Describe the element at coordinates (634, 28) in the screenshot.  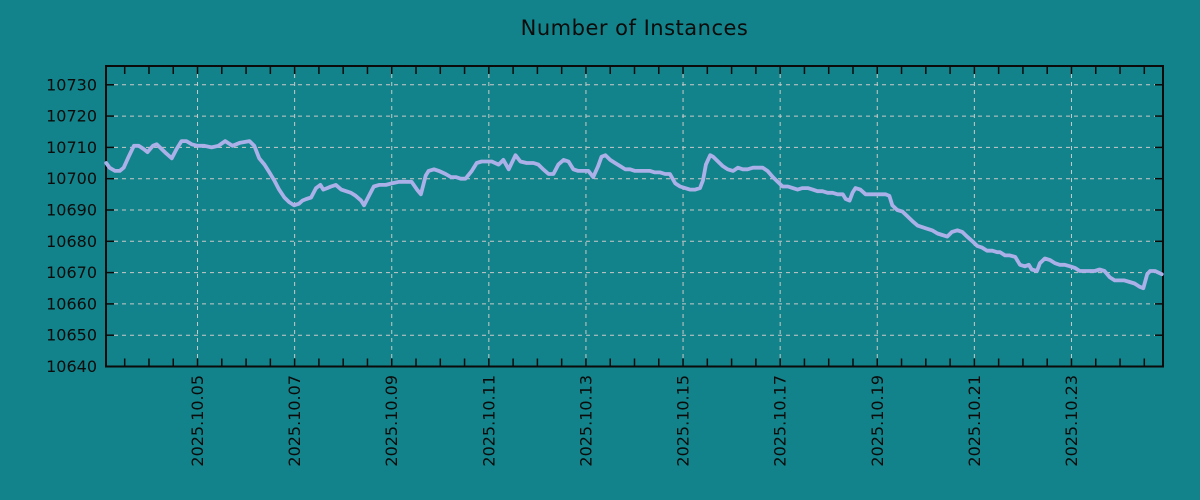
I see `chart-title: Number of Instances` at that location.